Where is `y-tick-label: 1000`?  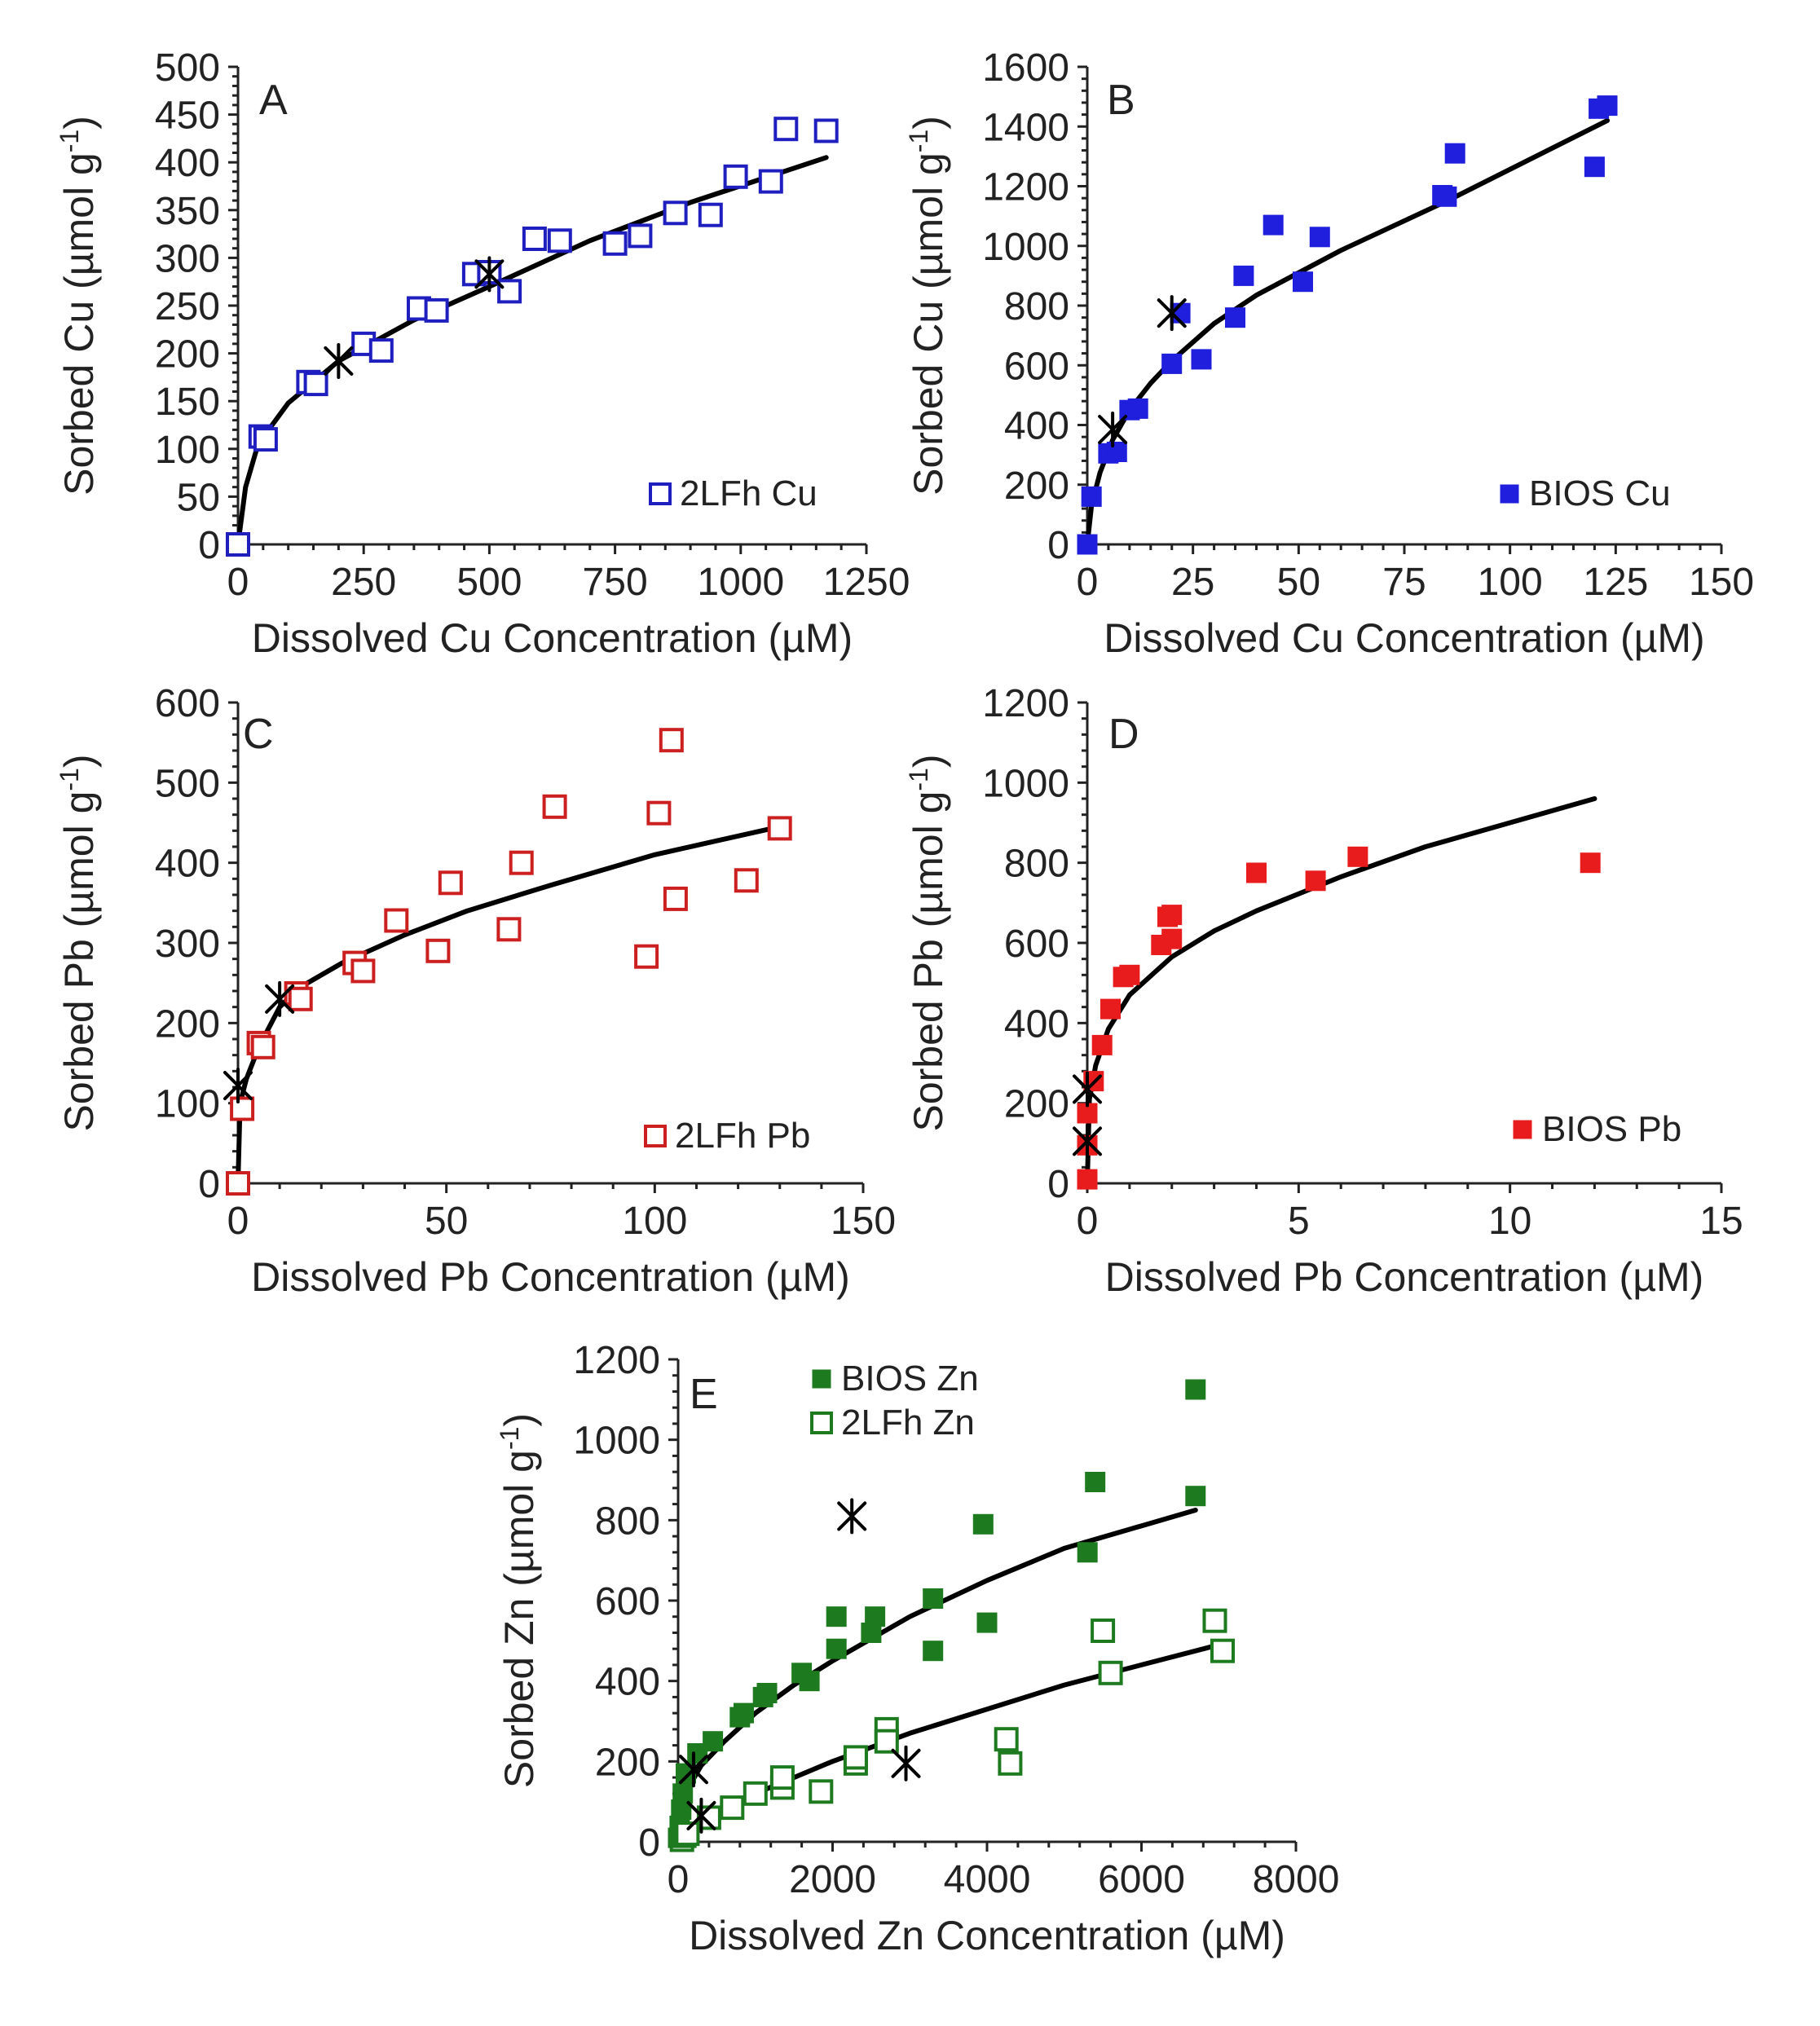 y-tick-label: 1000 is located at coordinates (1026, 247).